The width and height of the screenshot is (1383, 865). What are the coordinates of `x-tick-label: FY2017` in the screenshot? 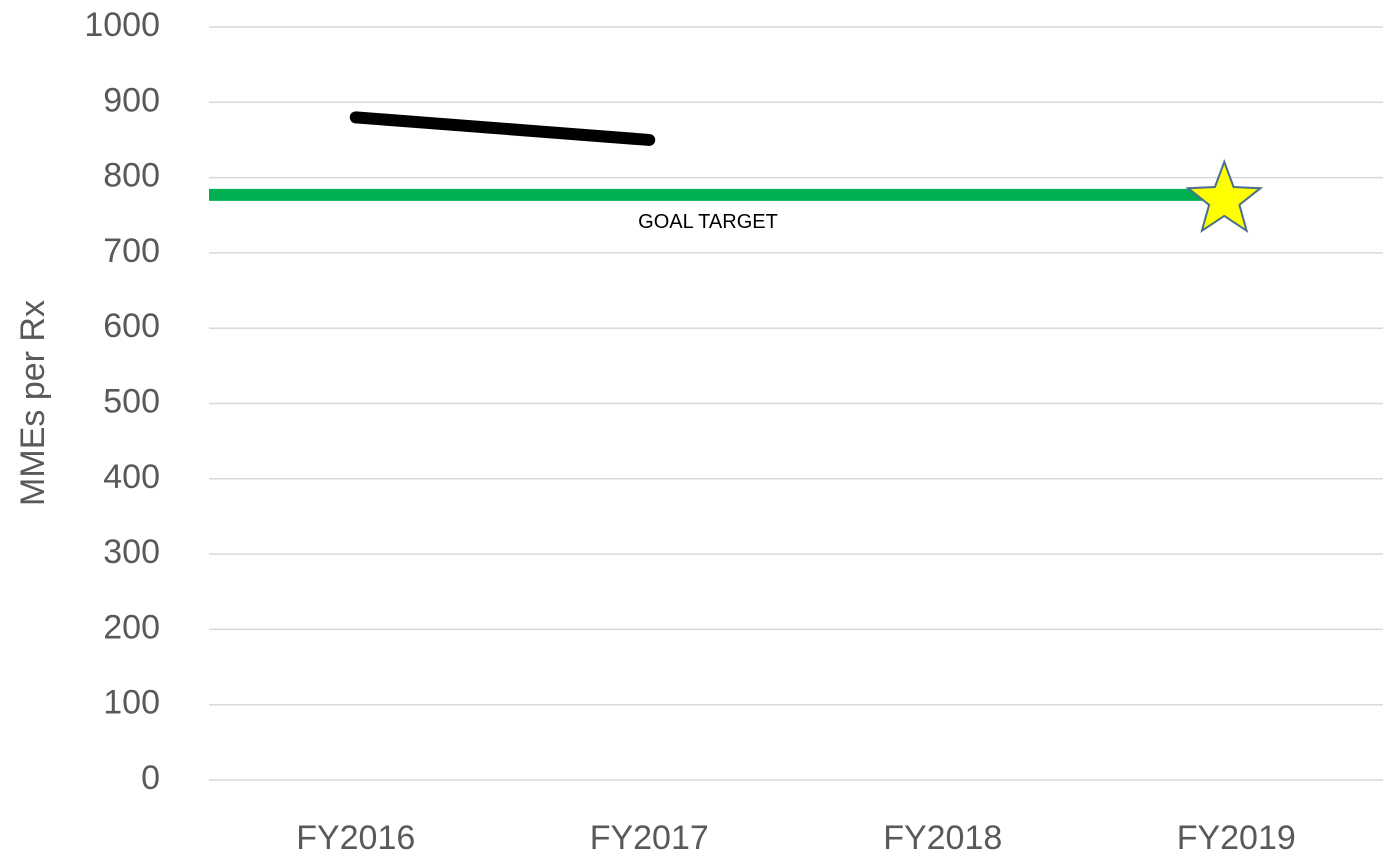 It's located at (649, 838).